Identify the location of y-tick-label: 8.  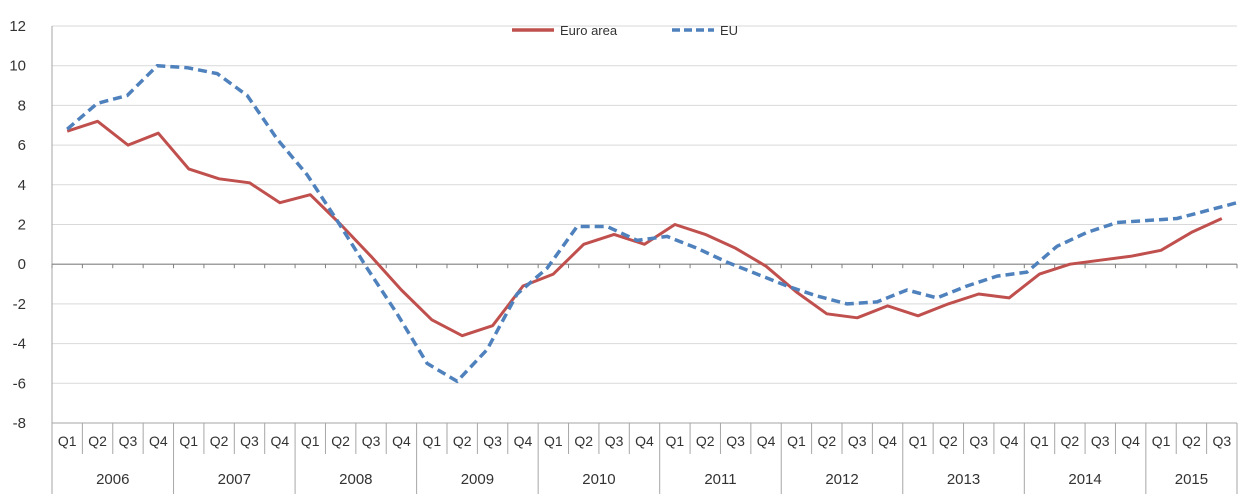
(22, 105).